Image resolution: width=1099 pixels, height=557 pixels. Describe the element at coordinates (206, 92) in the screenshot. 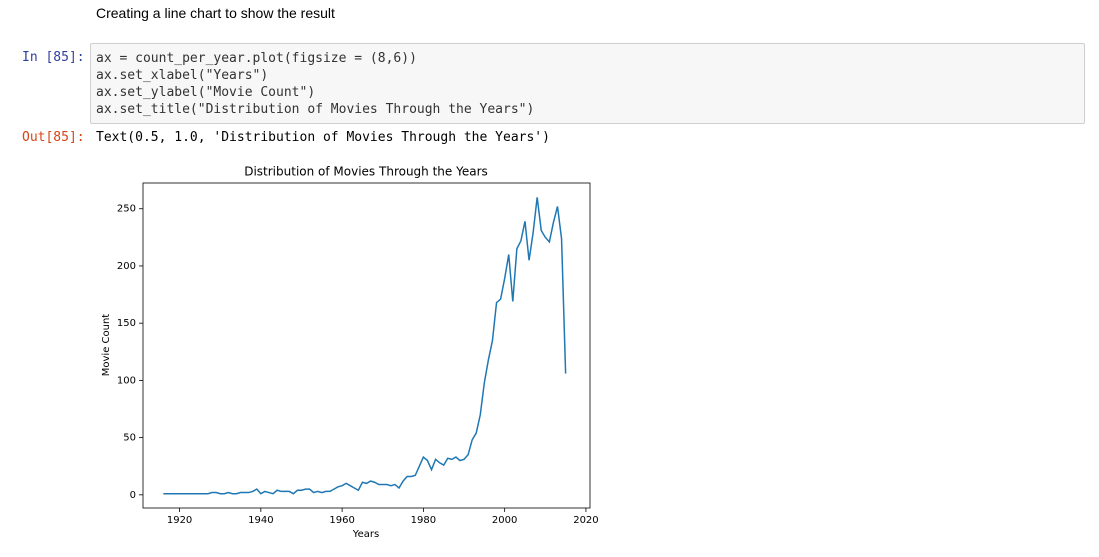

I see `code-line: ax.set_ylabel("Movie Count")` at that location.